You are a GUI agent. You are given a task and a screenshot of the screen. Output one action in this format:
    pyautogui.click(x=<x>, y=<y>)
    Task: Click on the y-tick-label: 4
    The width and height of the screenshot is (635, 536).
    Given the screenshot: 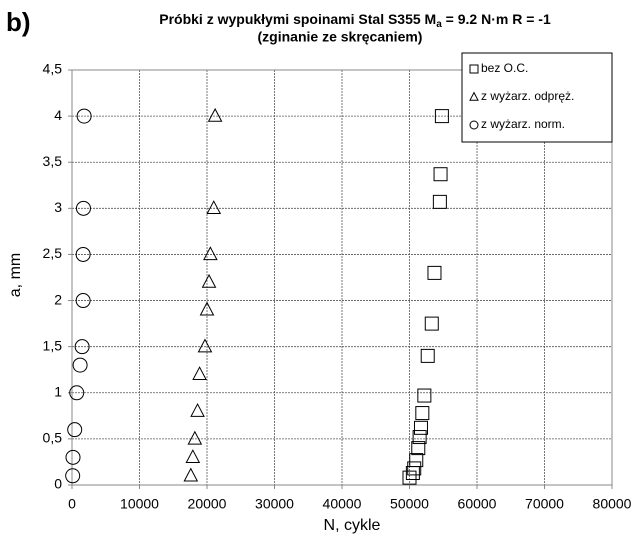 What is the action you would take?
    pyautogui.click(x=58, y=115)
    